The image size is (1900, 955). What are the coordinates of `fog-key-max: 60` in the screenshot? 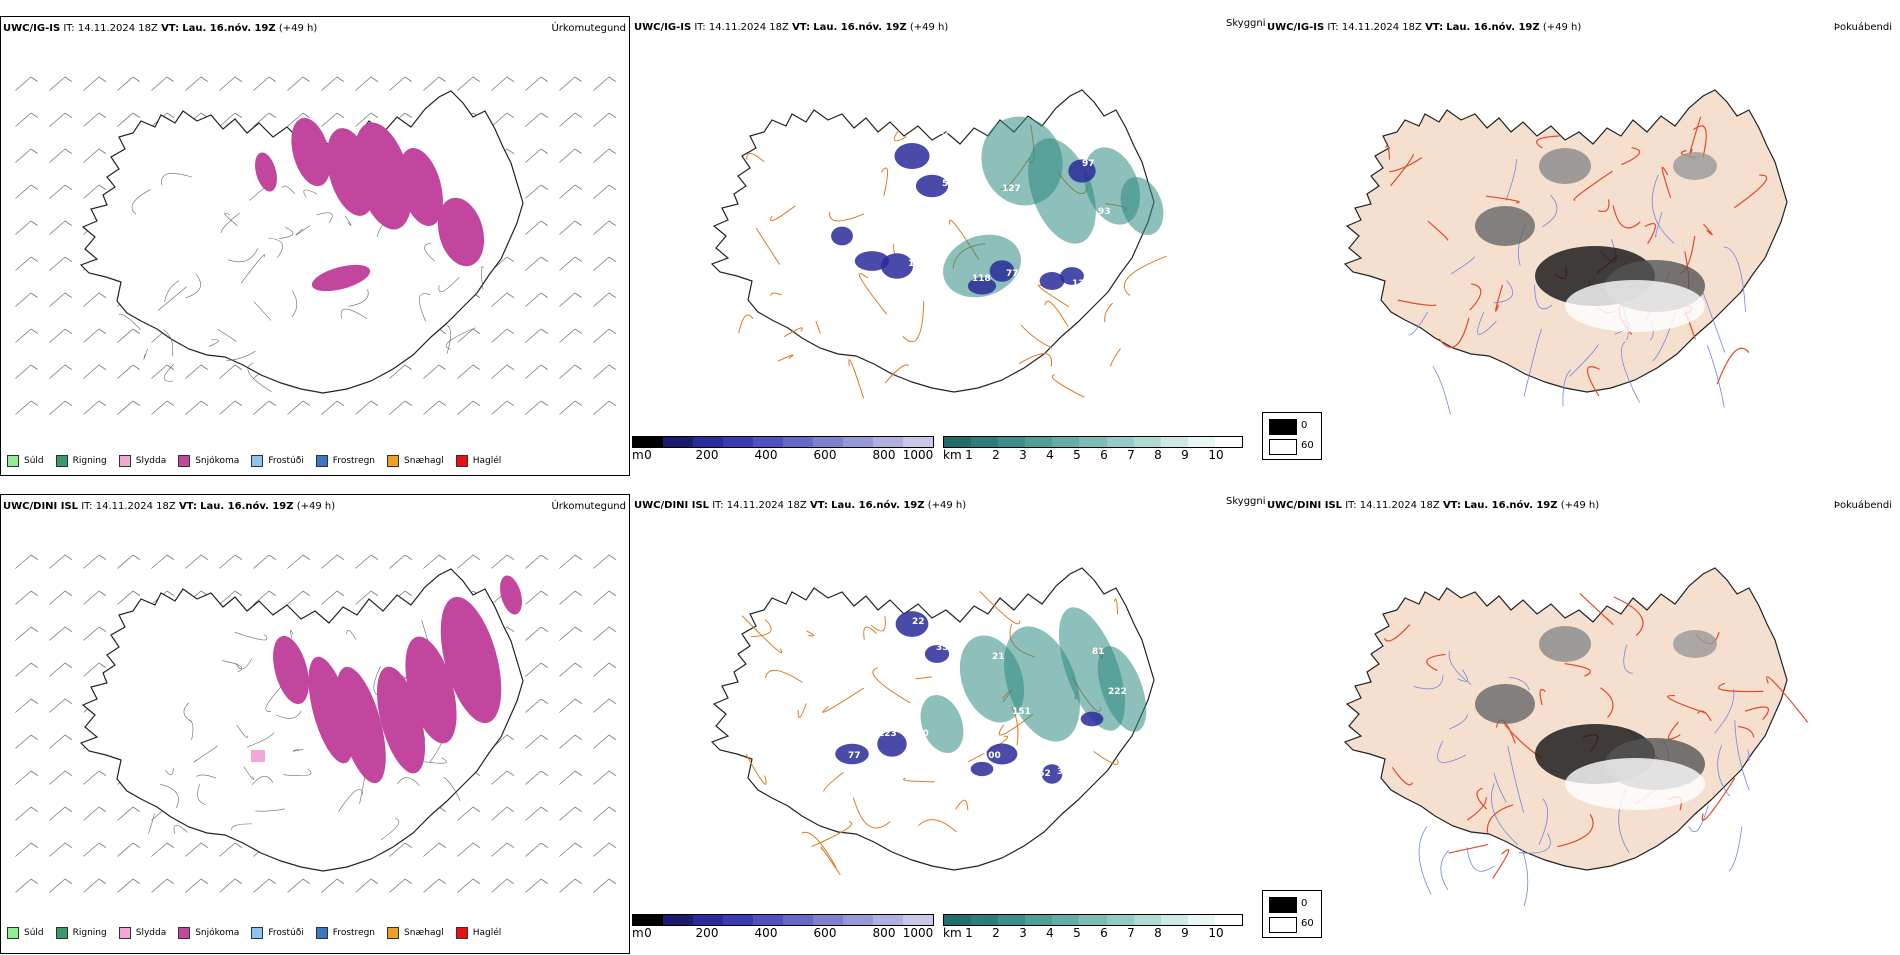 It's located at (1307, 445).